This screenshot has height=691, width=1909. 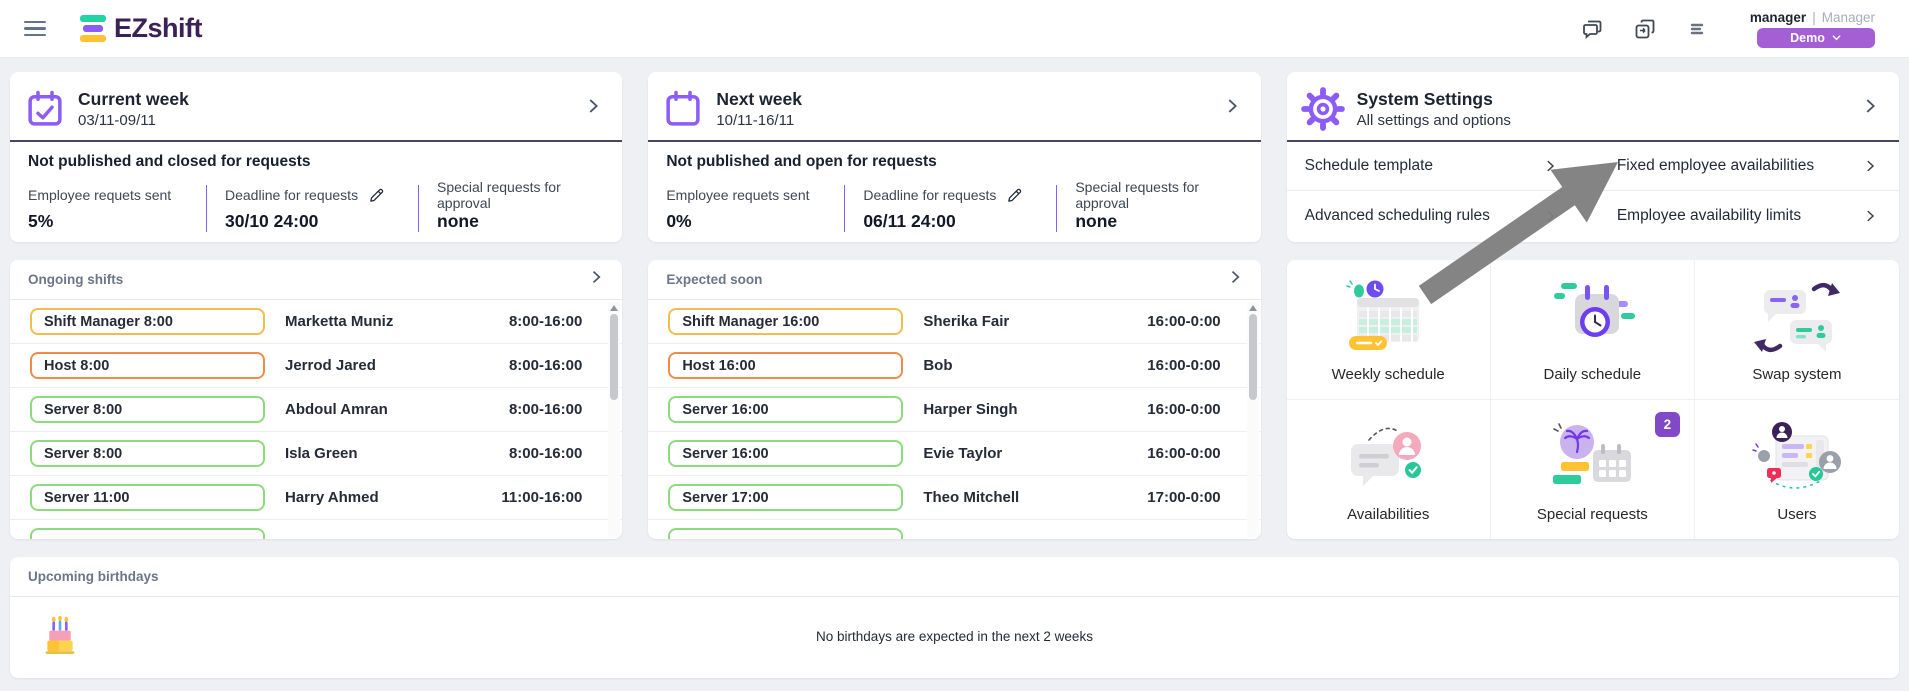 I want to click on settings-link-fixed-availabilities: Fixed employee availabilities, so click(x=1746, y=166).